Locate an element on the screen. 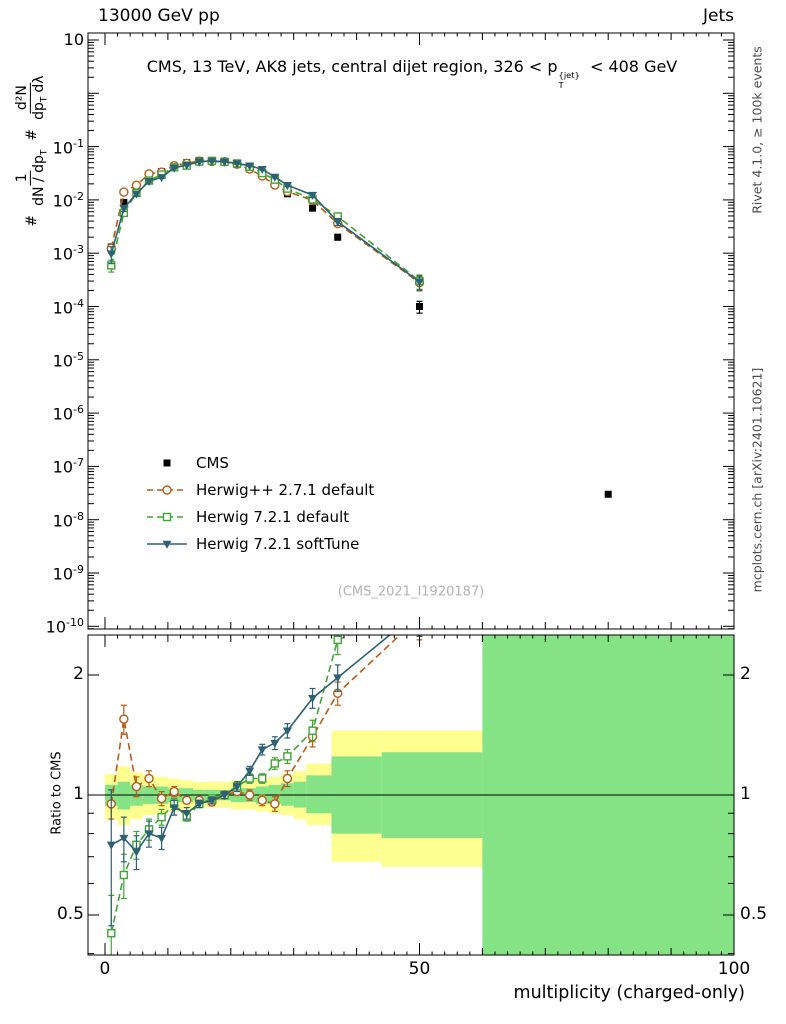  main-y-tick-label: 10⁻¹⁰ is located at coordinates (64, 626).